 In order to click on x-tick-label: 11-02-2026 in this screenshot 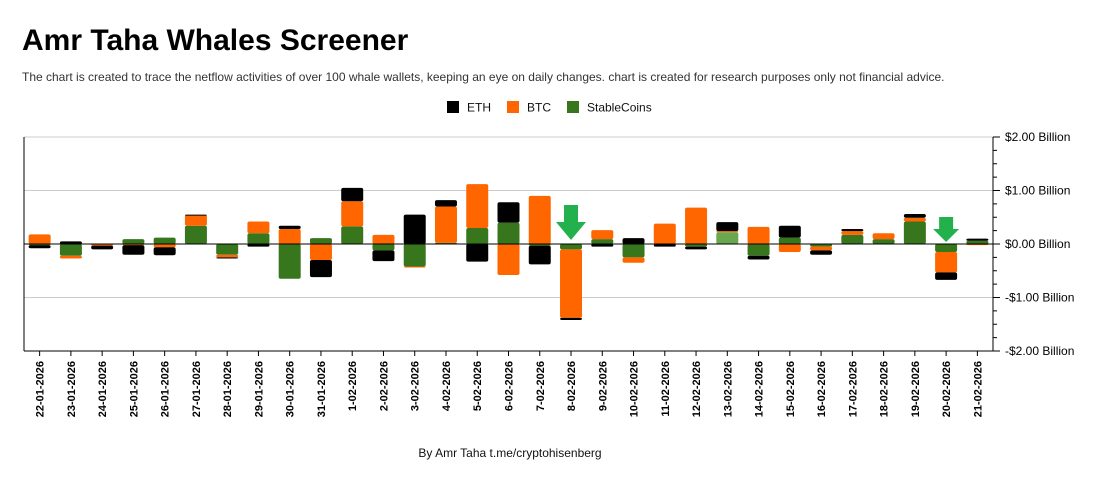, I will do `click(666, 389)`.